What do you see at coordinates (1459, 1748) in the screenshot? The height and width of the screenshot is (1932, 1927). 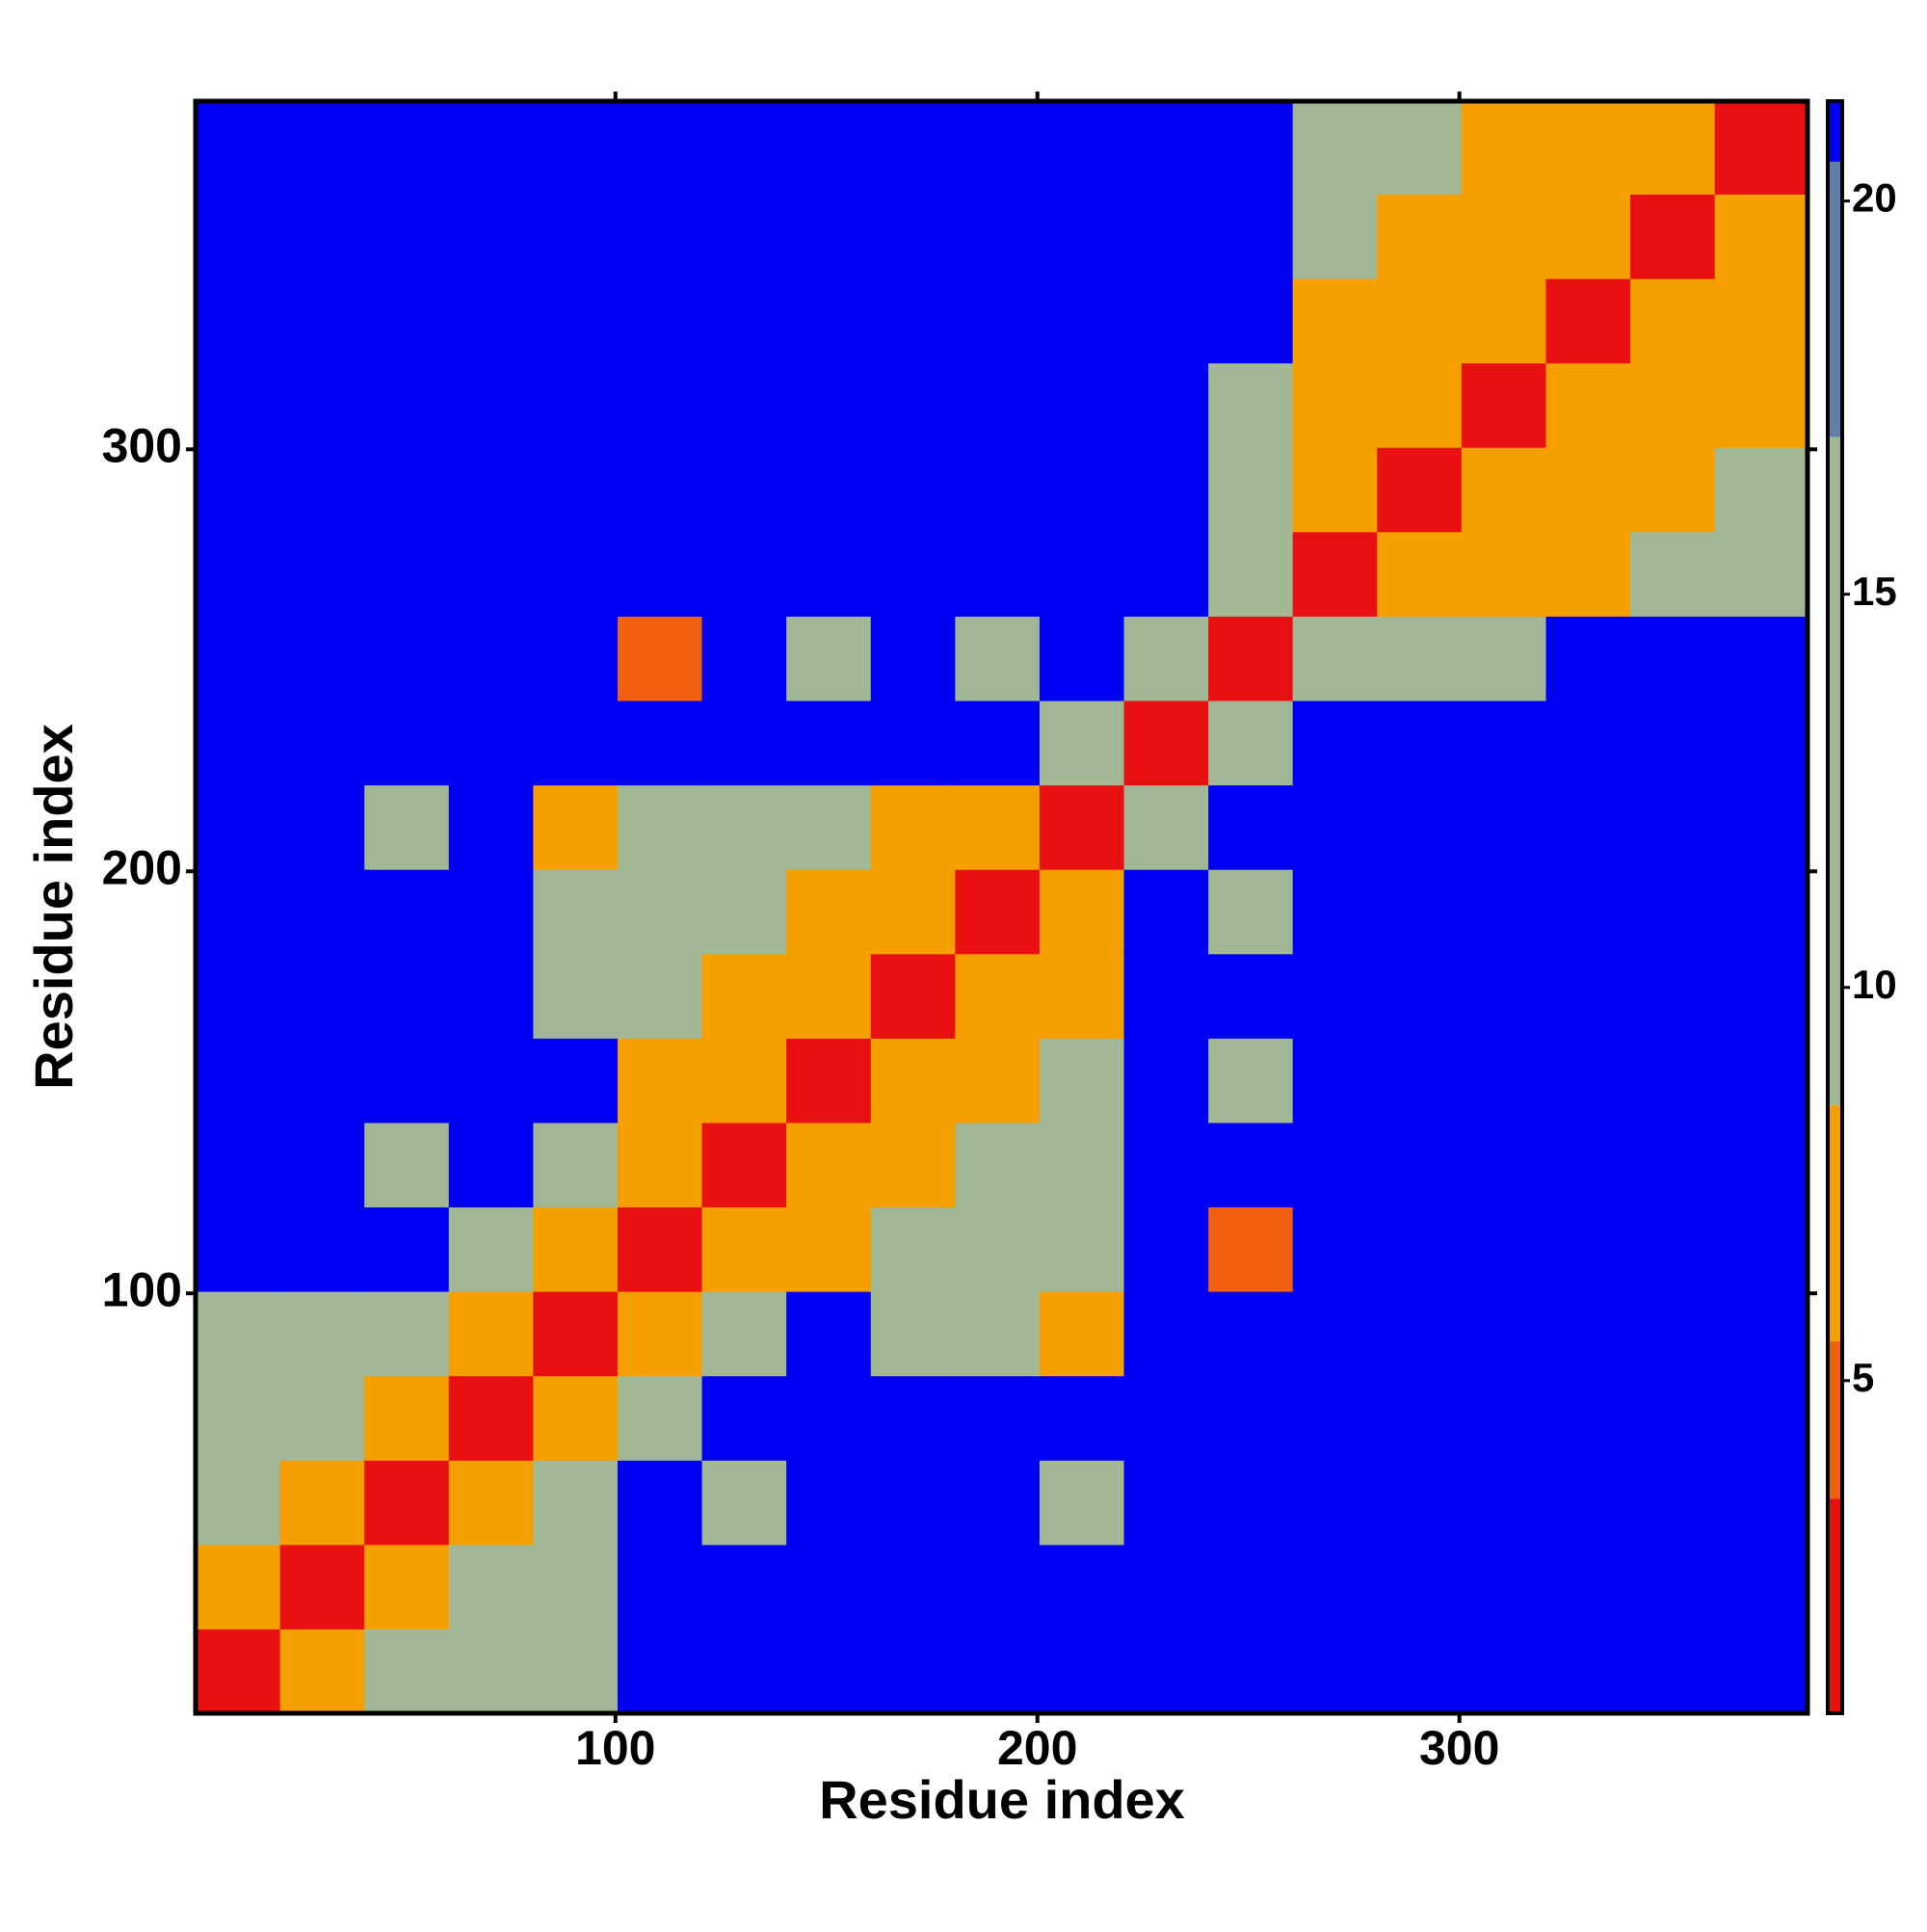 I see `x-tick-label: 300` at bounding box center [1459, 1748].